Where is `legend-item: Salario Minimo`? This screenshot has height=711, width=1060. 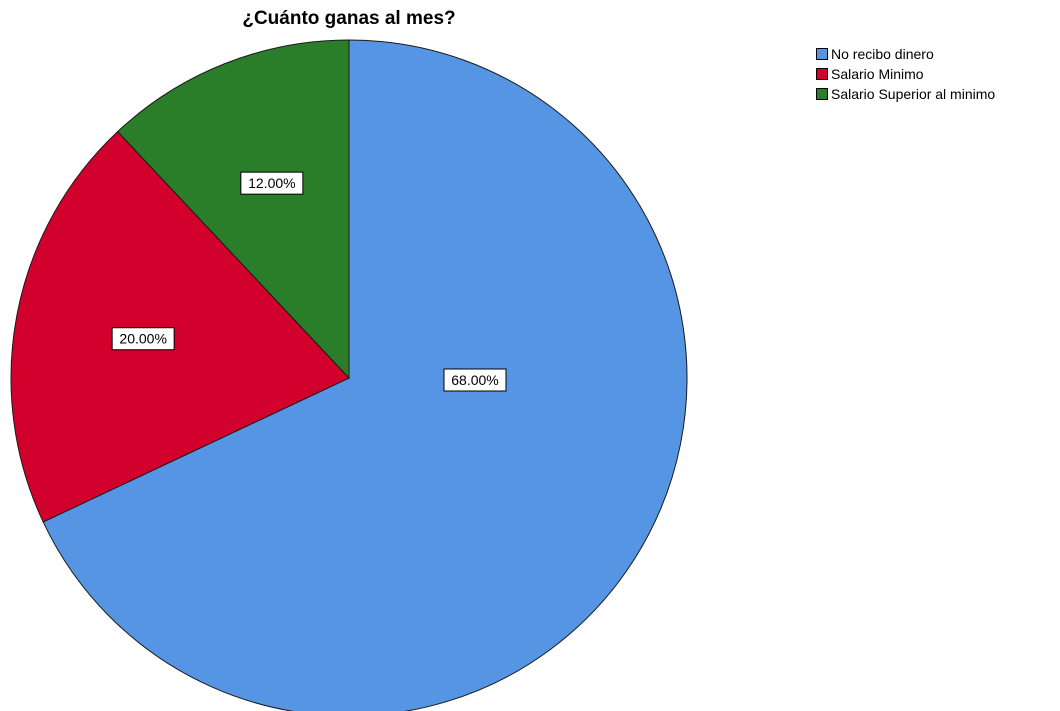
legend-item: Salario Minimo is located at coordinates (905, 74).